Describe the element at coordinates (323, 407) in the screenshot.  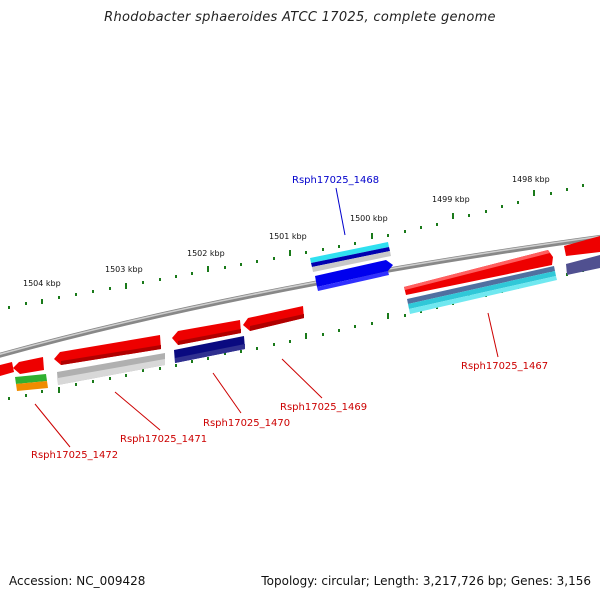
I see `gene-label-1469: Rsph17025_1469` at that location.